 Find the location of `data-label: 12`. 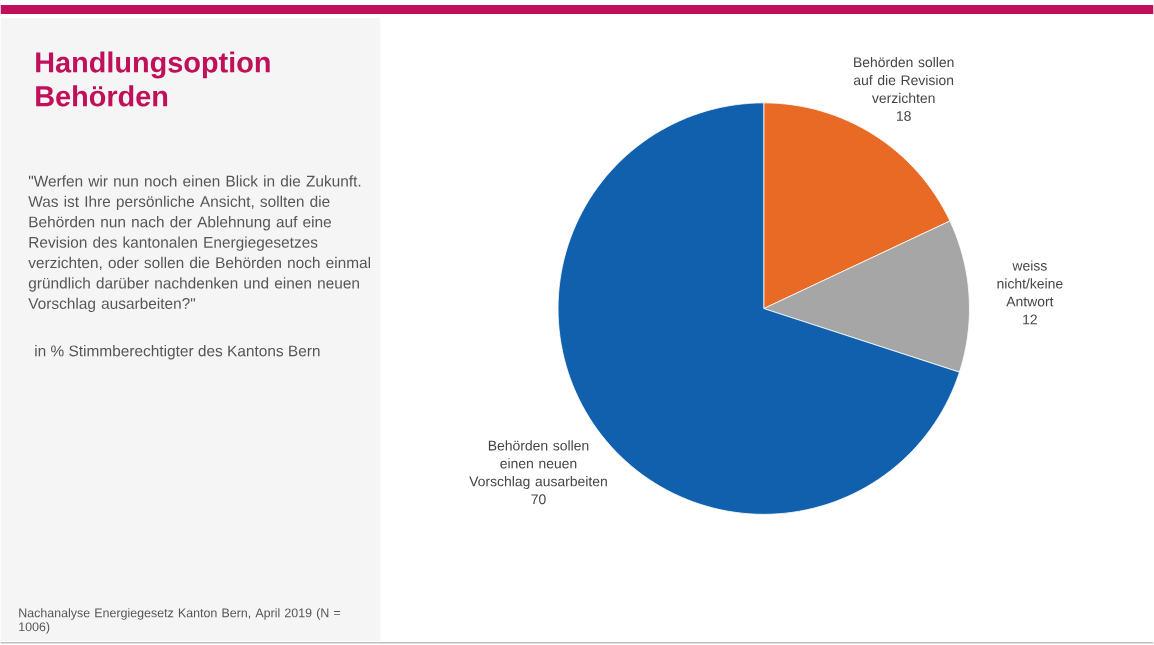

data-label: 12 is located at coordinates (1030, 319).